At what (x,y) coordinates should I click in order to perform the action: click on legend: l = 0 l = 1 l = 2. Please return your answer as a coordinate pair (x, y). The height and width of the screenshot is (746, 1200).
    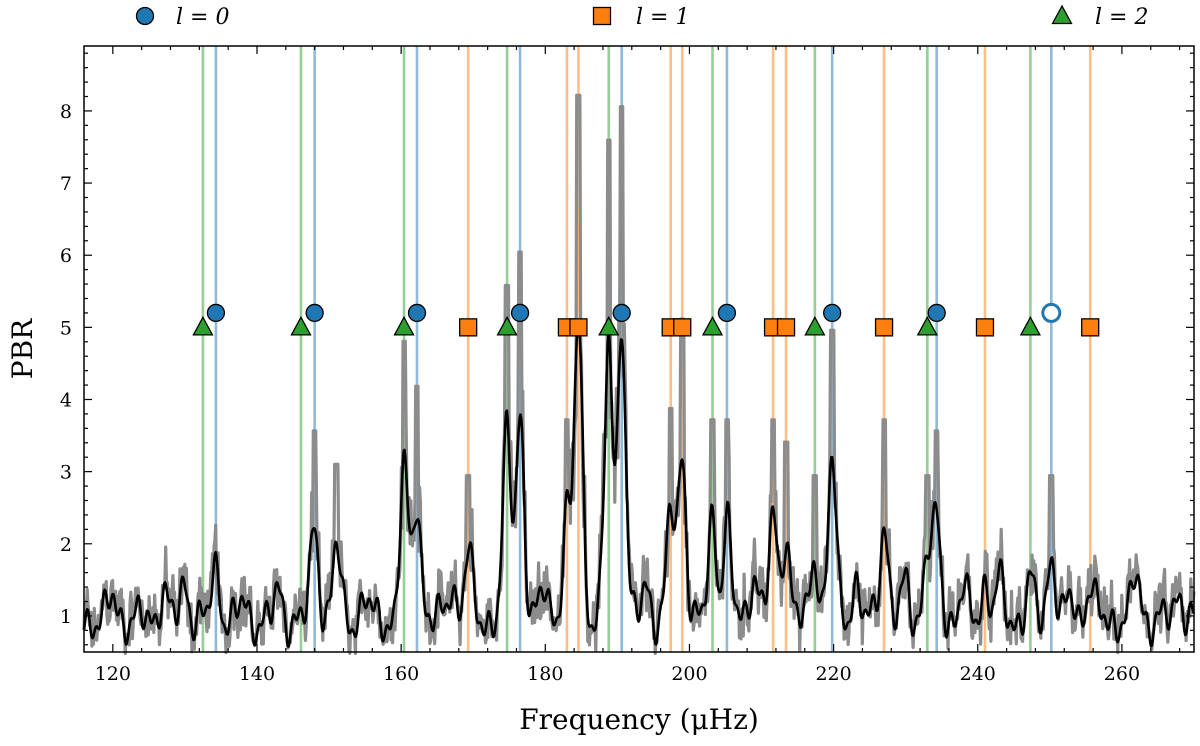
    Looking at the image, I should click on (641, 17).